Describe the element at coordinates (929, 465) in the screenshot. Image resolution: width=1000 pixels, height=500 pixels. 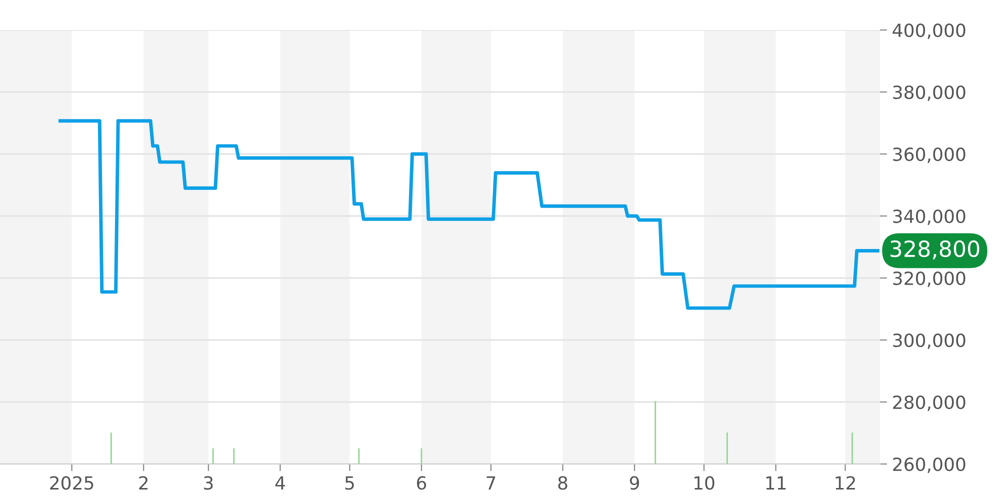
I see `y-tick-label: 260,000` at that location.